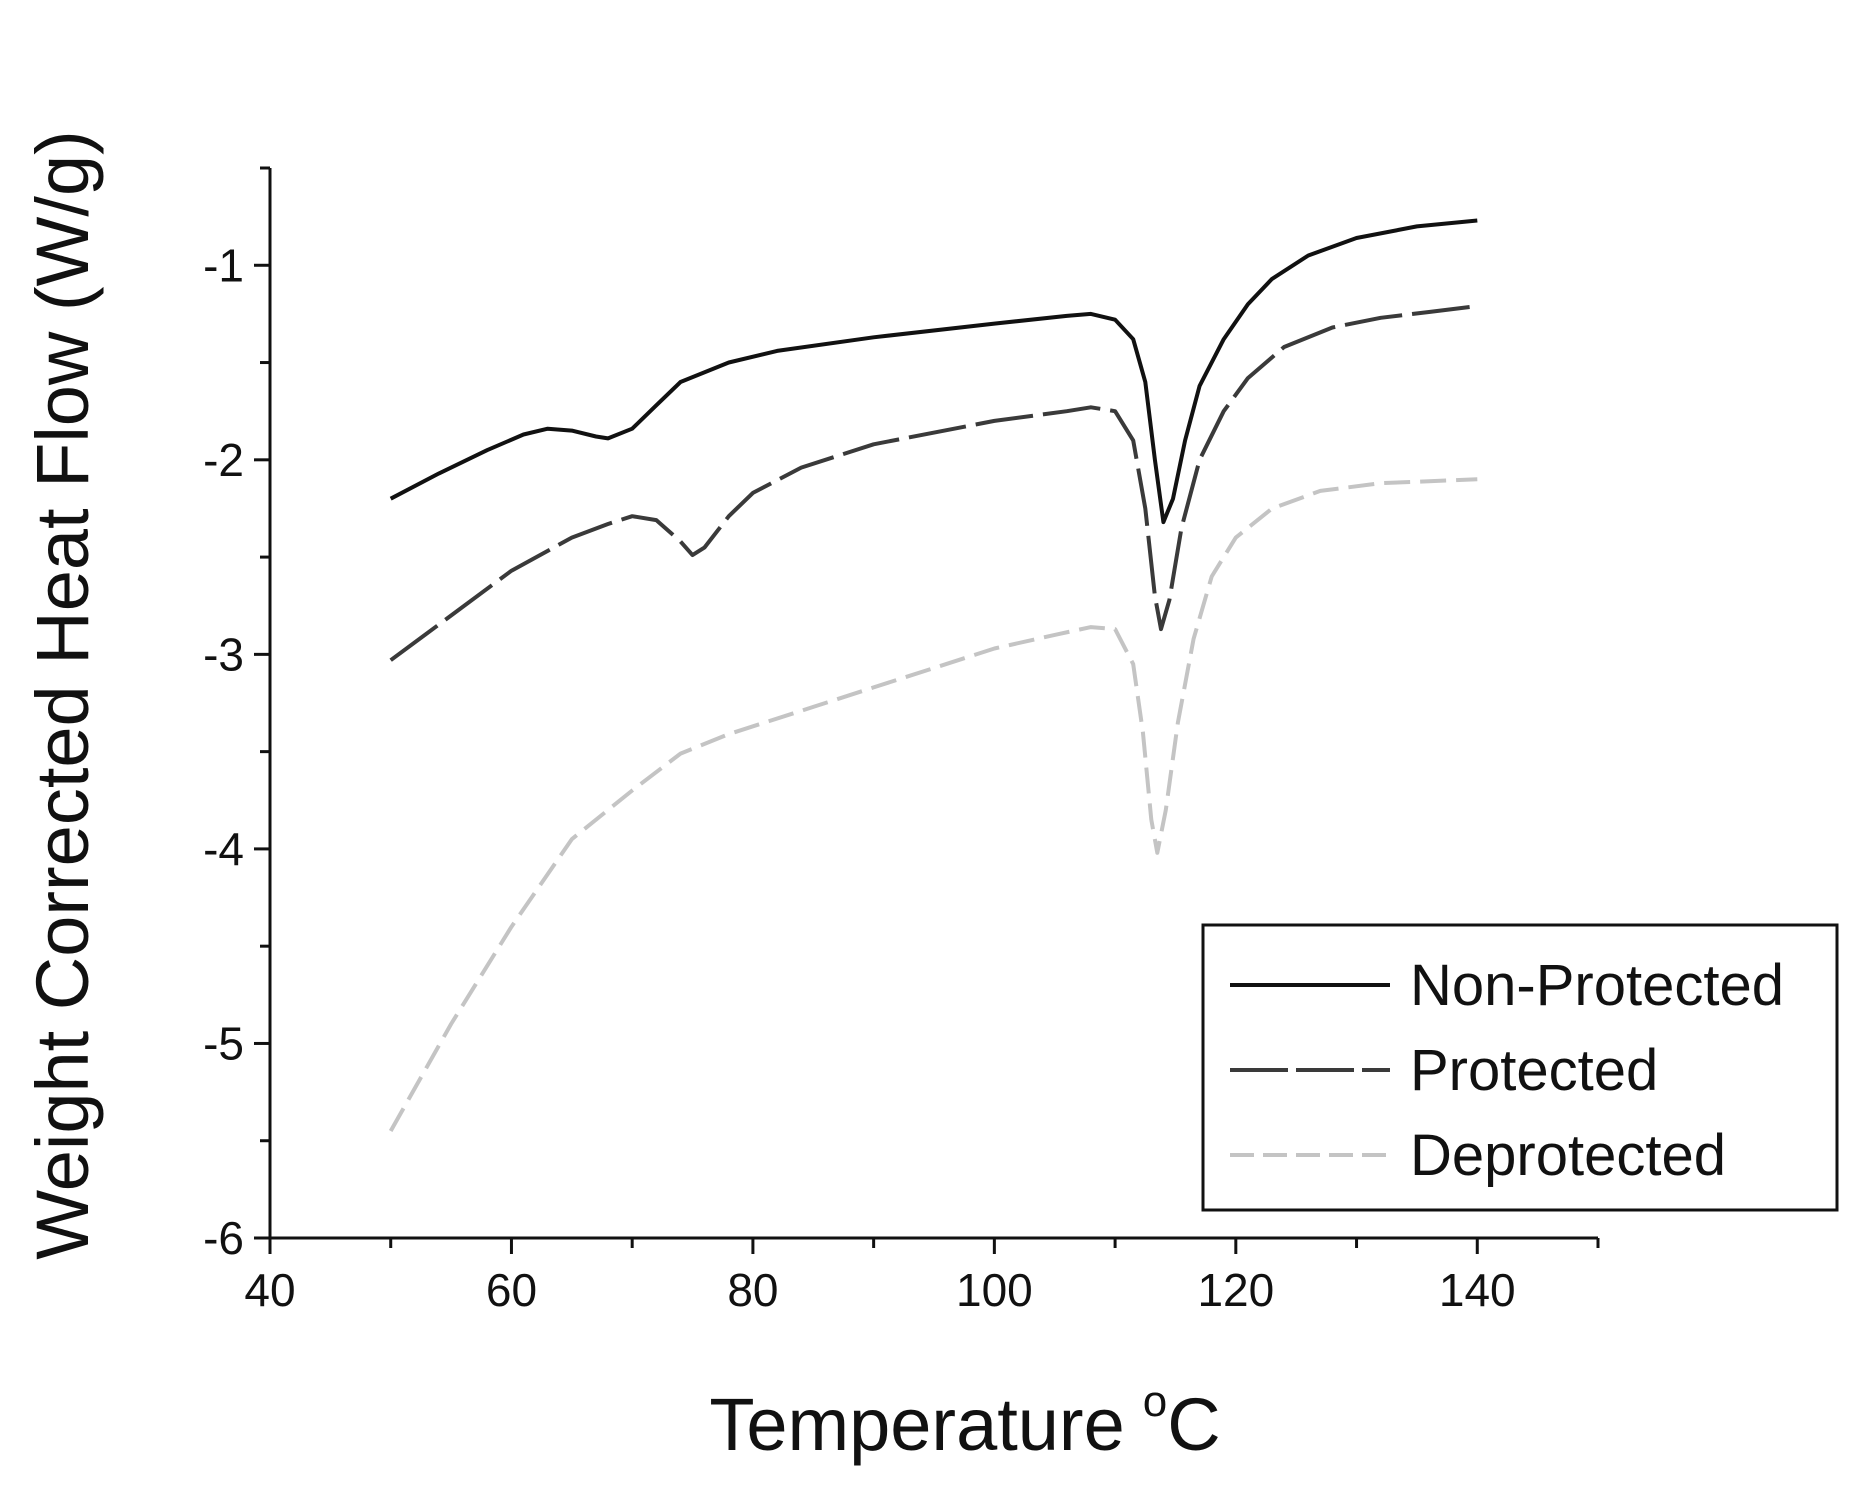 Image resolution: width=1850 pixels, height=1490 pixels. What do you see at coordinates (223, 460) in the screenshot?
I see `y-tick-label: -2` at bounding box center [223, 460].